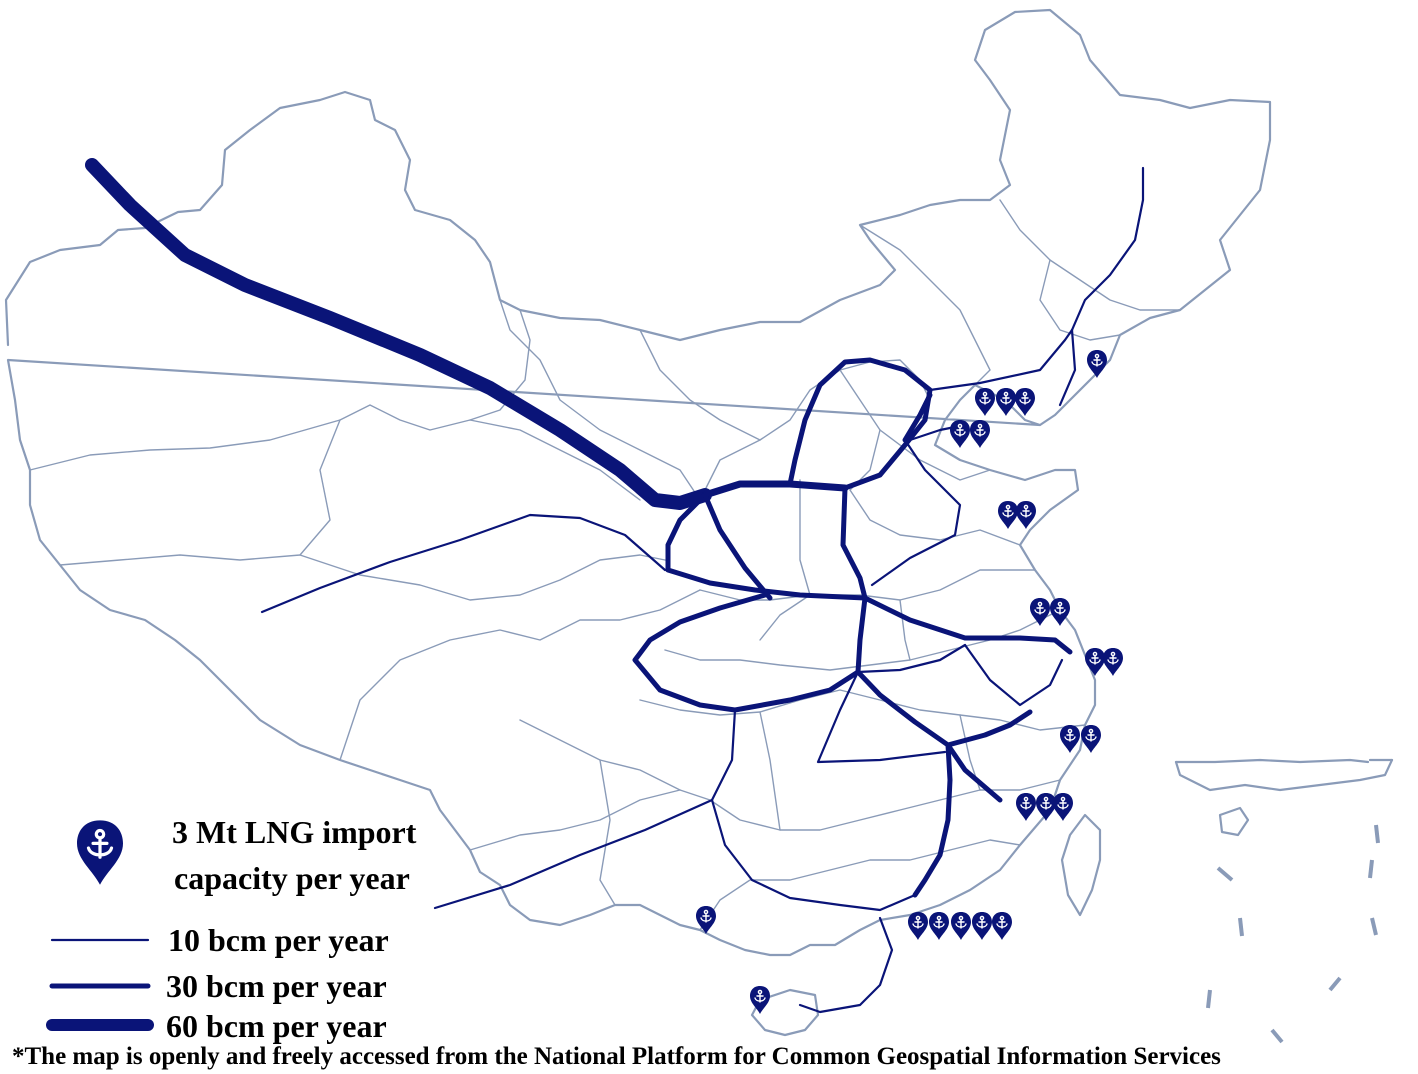 The image size is (1418, 1074). I want to click on legend-lng-label-line1: 3 Mt LNG import, so click(294, 832).